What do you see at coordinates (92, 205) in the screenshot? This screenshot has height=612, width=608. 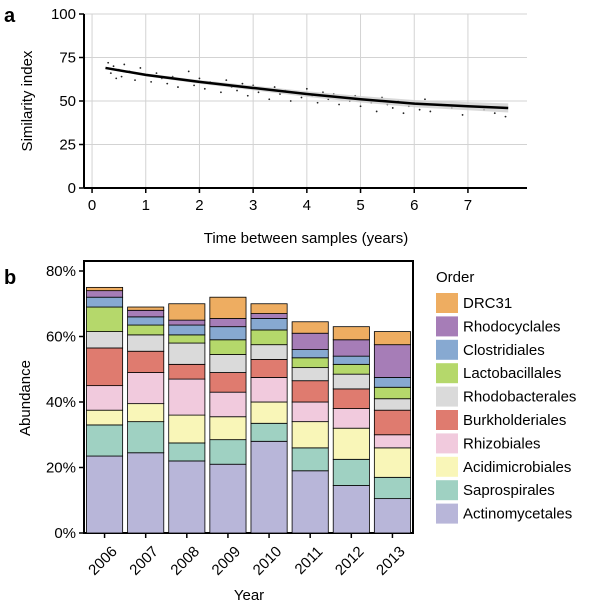 I see `x-tick-label: 0` at bounding box center [92, 205].